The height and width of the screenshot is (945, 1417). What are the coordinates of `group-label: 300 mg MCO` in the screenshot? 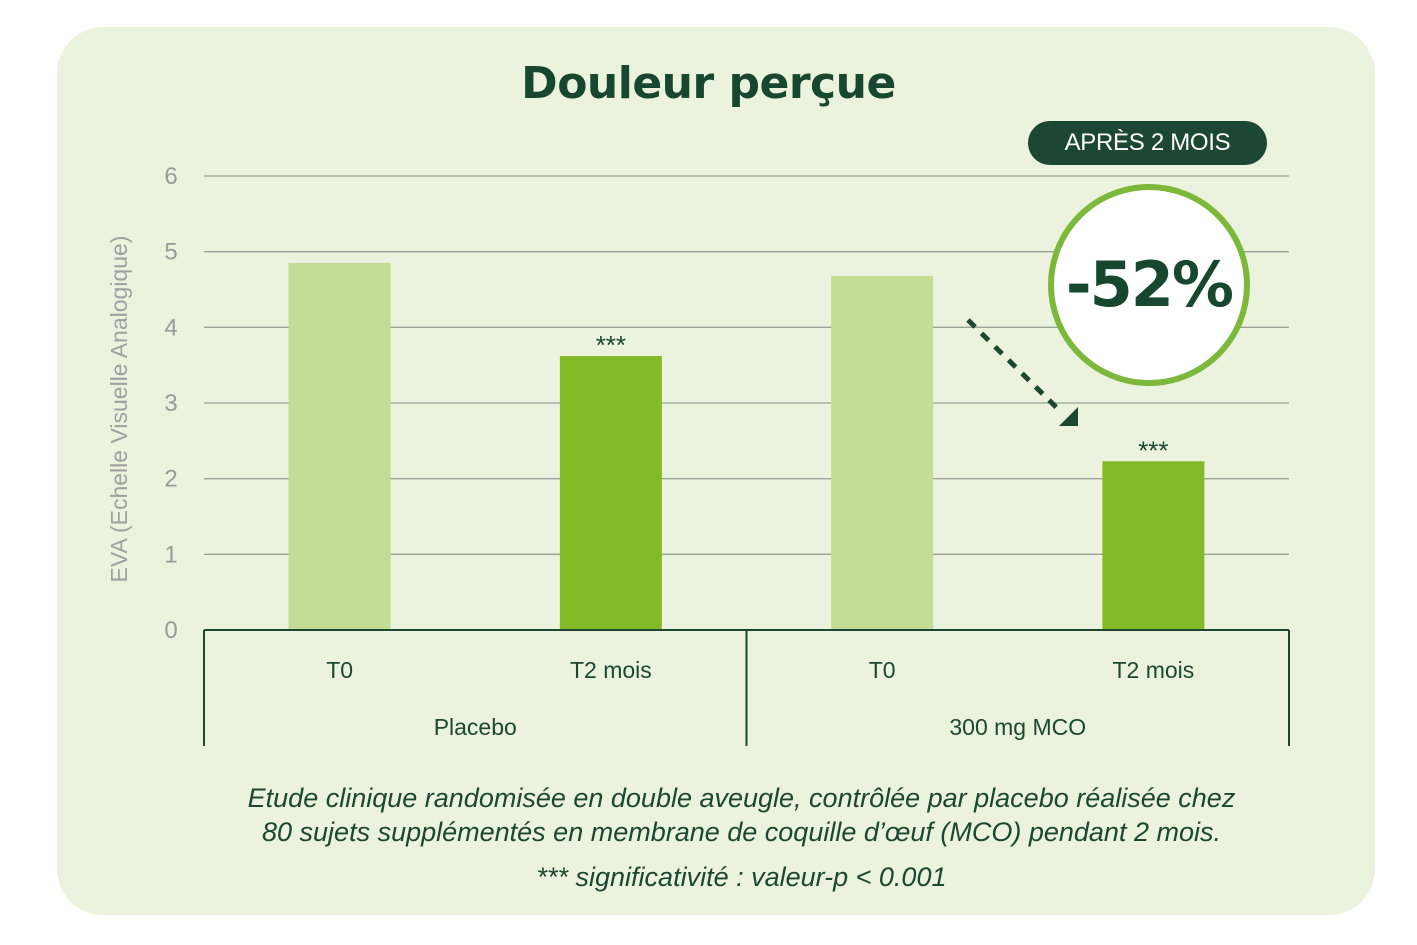 It's located at (1017, 727).